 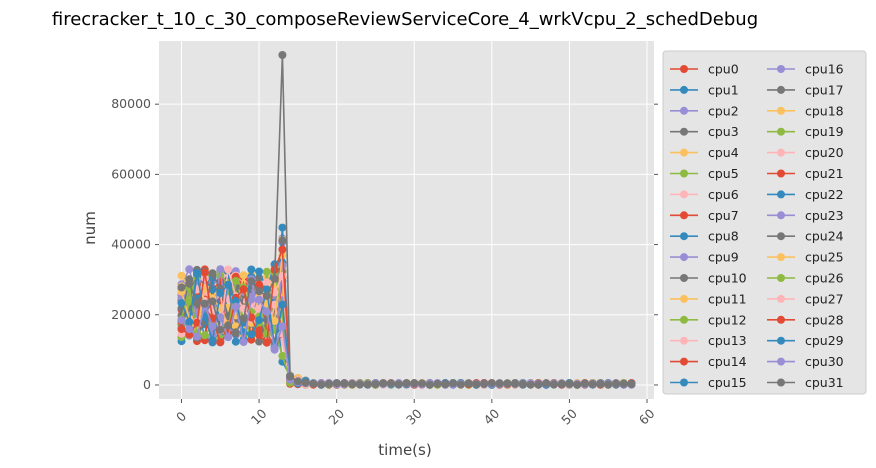 What do you see at coordinates (723, 110) in the screenshot?
I see `legend-label: cpu2` at bounding box center [723, 110].